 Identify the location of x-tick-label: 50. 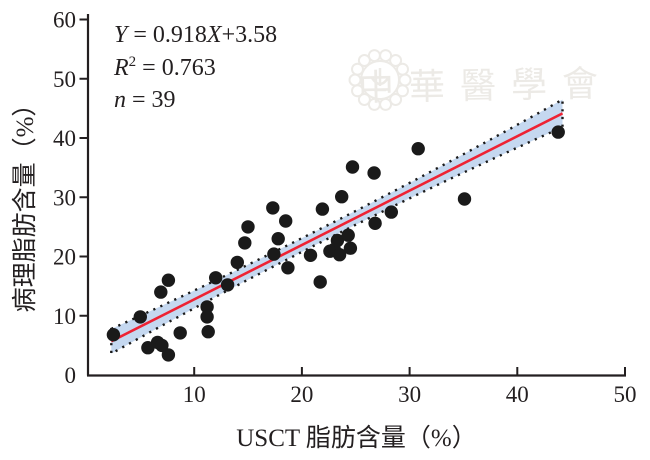
(625, 394).